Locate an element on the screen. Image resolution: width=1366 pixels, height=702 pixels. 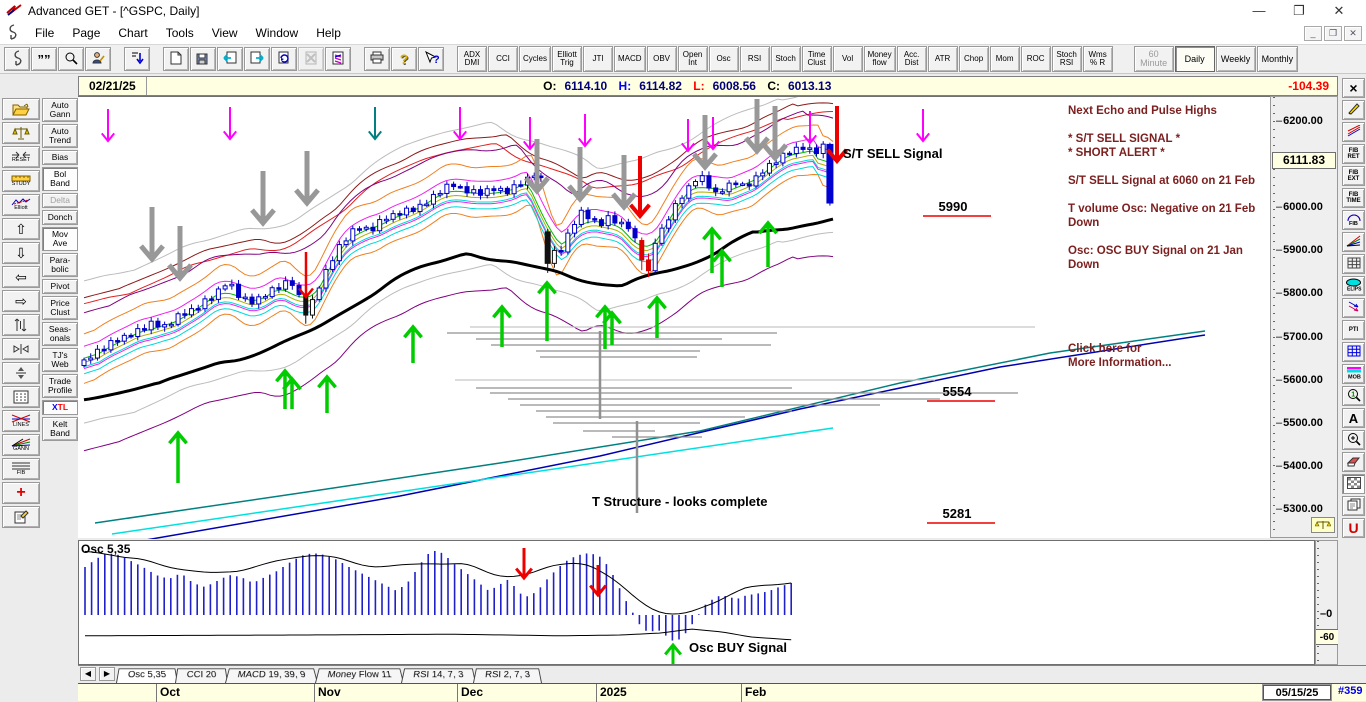
menu-tools: Tools is located at coordinates (179, 33).